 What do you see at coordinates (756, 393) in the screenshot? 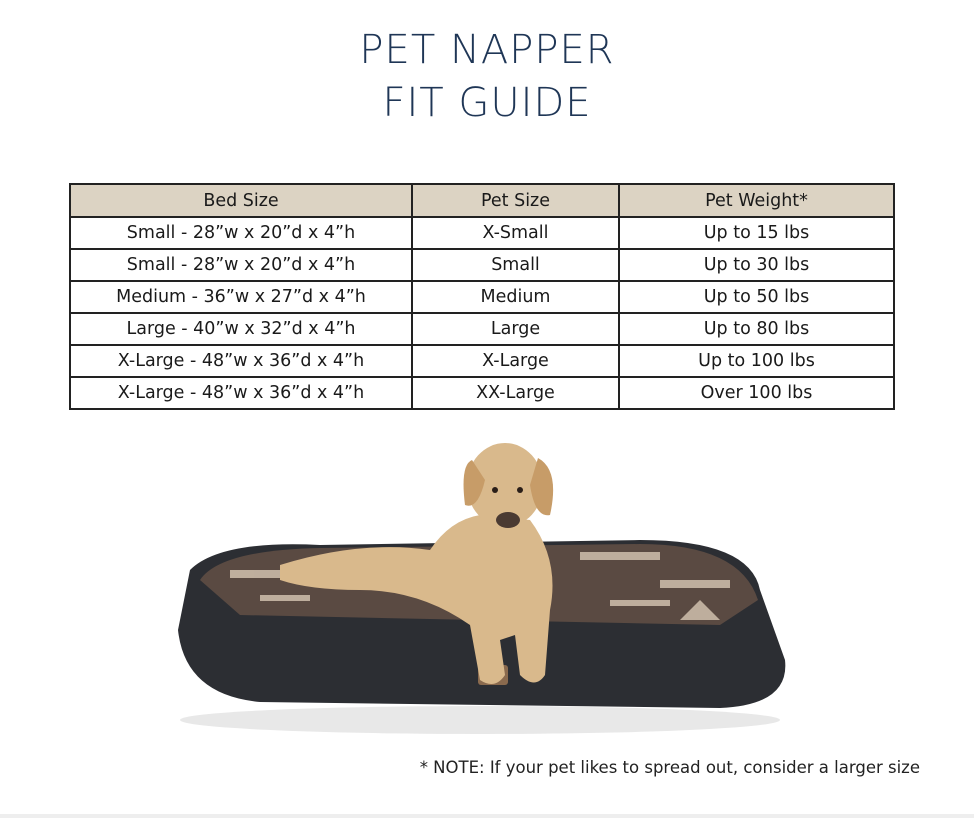
I see `pet-weight-cell: Over 100 lbs` at bounding box center [756, 393].